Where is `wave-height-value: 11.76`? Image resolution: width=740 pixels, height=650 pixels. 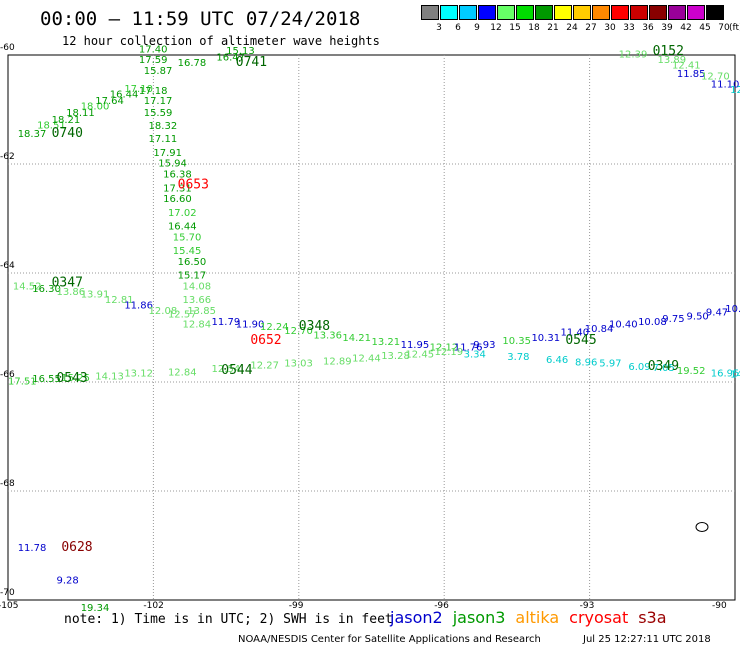 wave-height-value: 11.76 is located at coordinates (468, 347).